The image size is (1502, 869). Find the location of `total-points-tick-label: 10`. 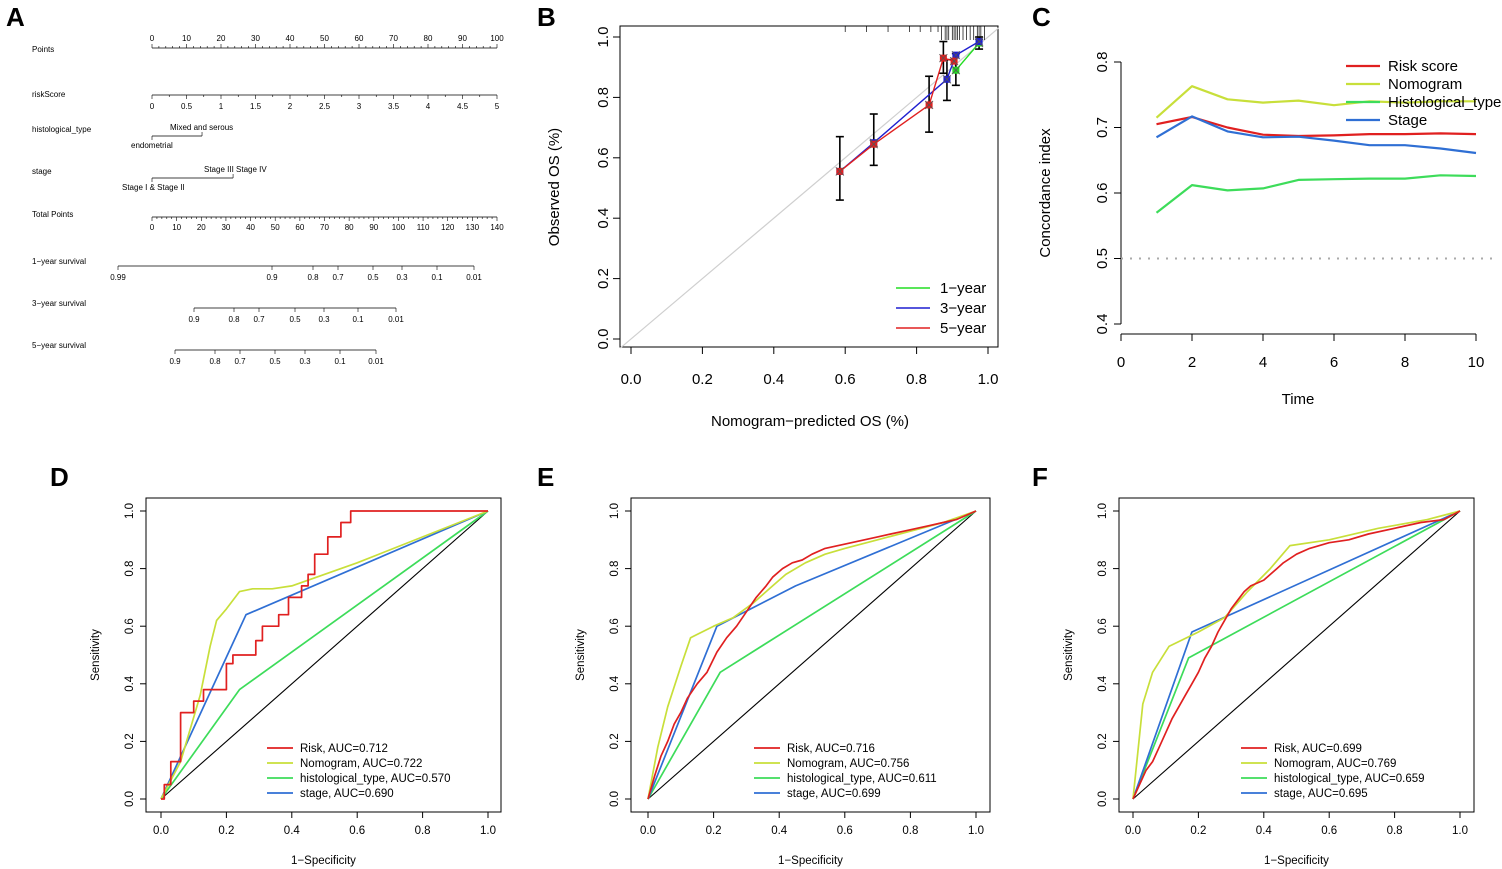

total-points-tick-label: 10 is located at coordinates (176, 227).